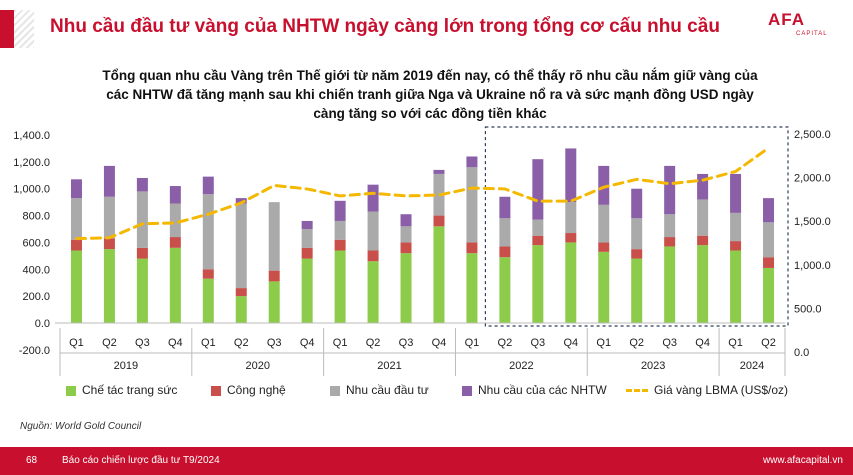 This screenshot has height=475, width=853. What do you see at coordinates (257, 366) in the screenshot?
I see `x-year-label: 2020` at bounding box center [257, 366].